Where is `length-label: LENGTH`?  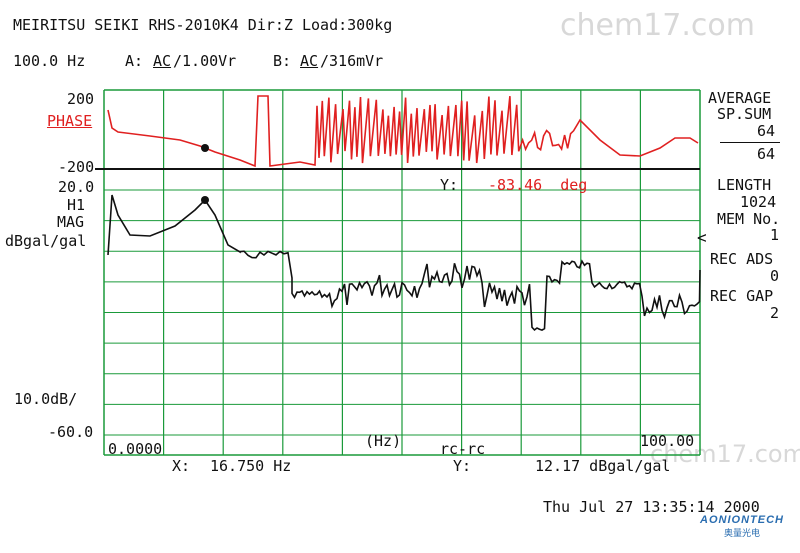 length-label: LENGTH is located at coordinates (744, 185).